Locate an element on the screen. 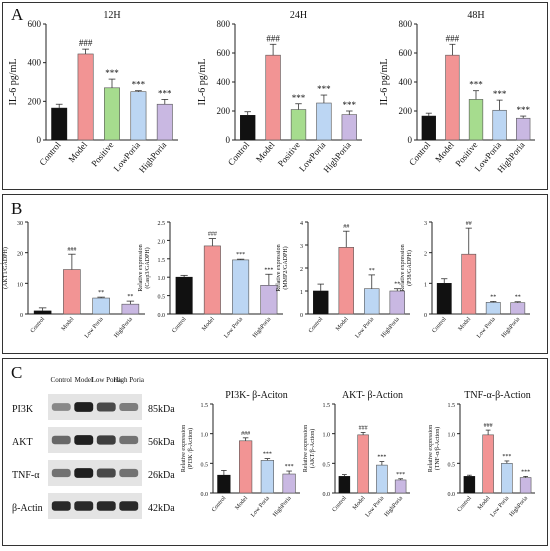 Image resolution: width=550 pixels, height=551 pixels. chart-a-1-ytick-label: 400 is located at coordinates (224, 82).